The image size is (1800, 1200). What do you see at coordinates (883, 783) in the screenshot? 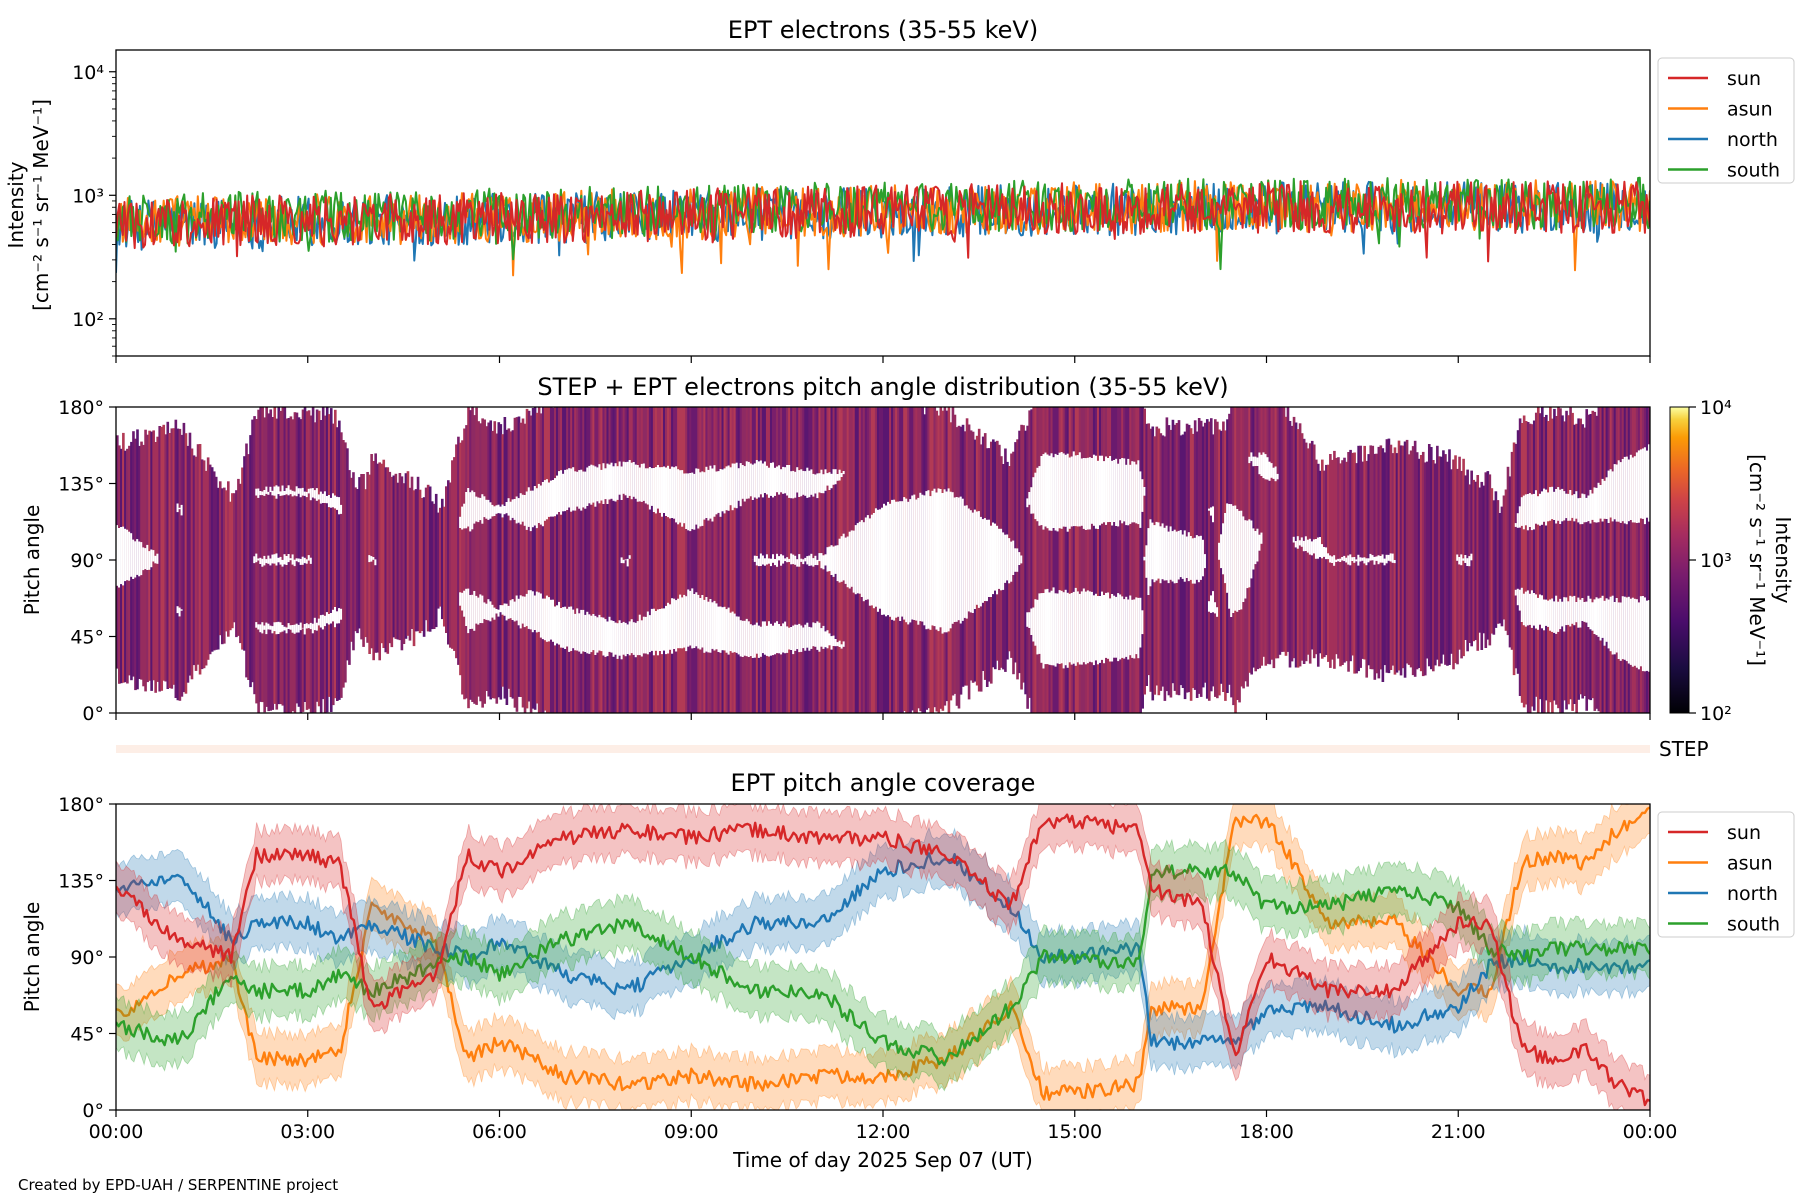
I see `coverage-title: EPT pitch angle coverage` at bounding box center [883, 783].